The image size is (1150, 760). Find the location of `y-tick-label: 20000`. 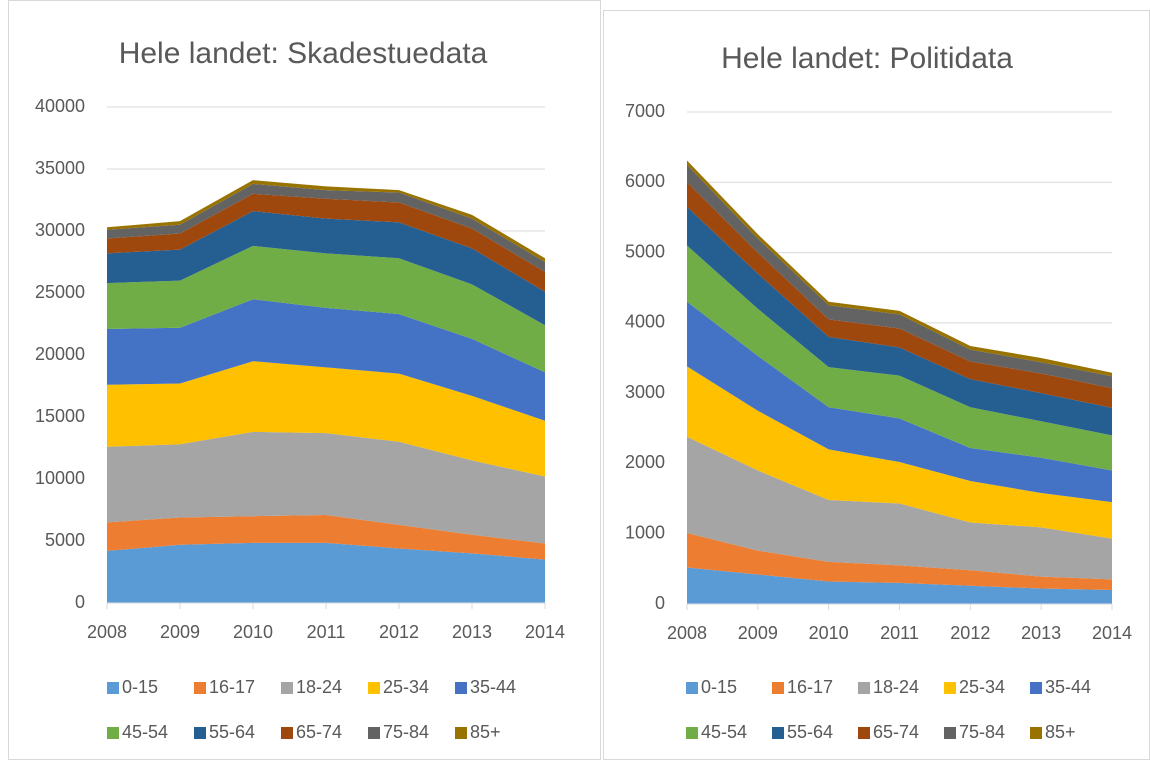

y-tick-label: 20000 is located at coordinates (60, 354).